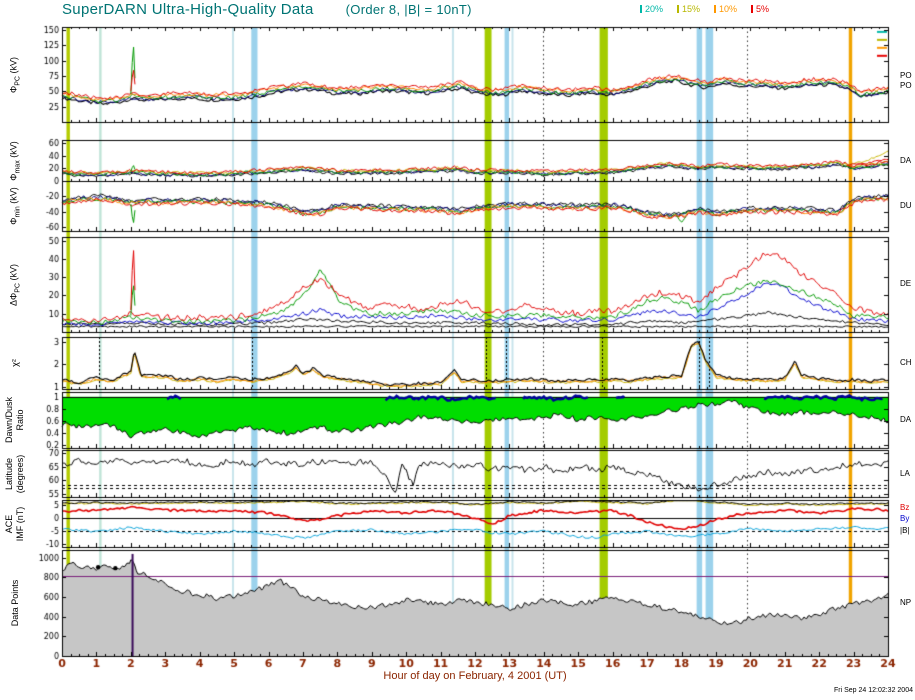 The height and width of the screenshot is (700, 915). I want to click on legend-label: 20%, so click(654, 9).